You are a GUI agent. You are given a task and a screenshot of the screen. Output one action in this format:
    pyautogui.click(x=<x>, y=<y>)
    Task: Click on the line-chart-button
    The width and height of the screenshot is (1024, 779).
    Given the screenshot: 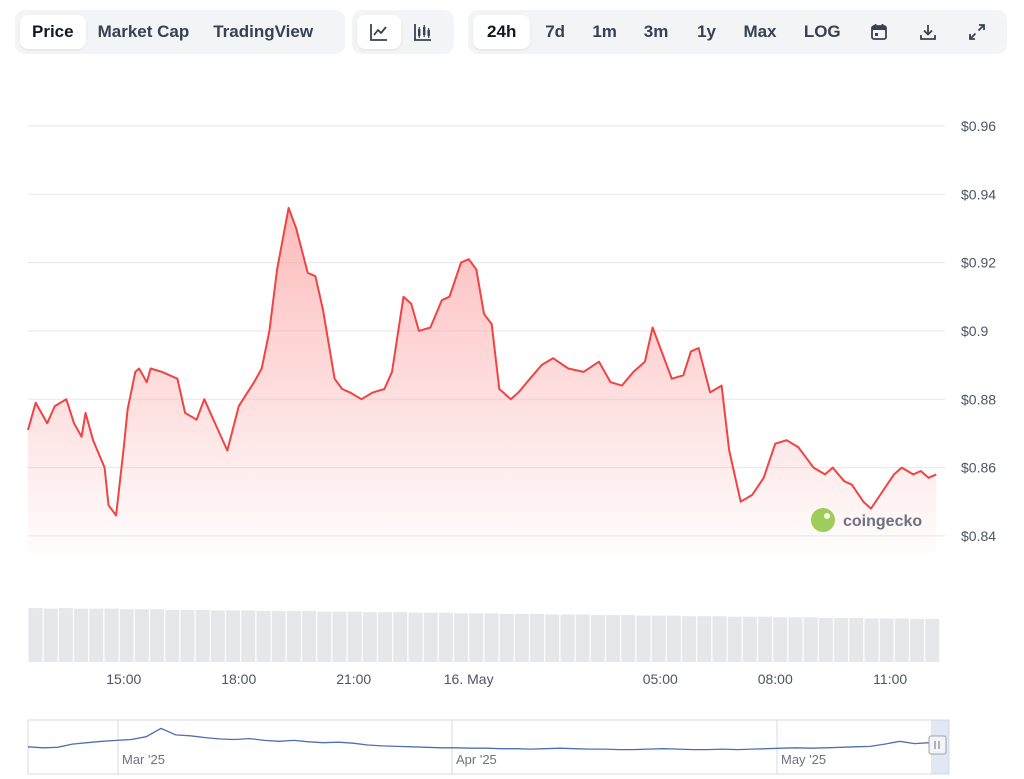 What is the action you would take?
    pyautogui.click(x=379, y=32)
    